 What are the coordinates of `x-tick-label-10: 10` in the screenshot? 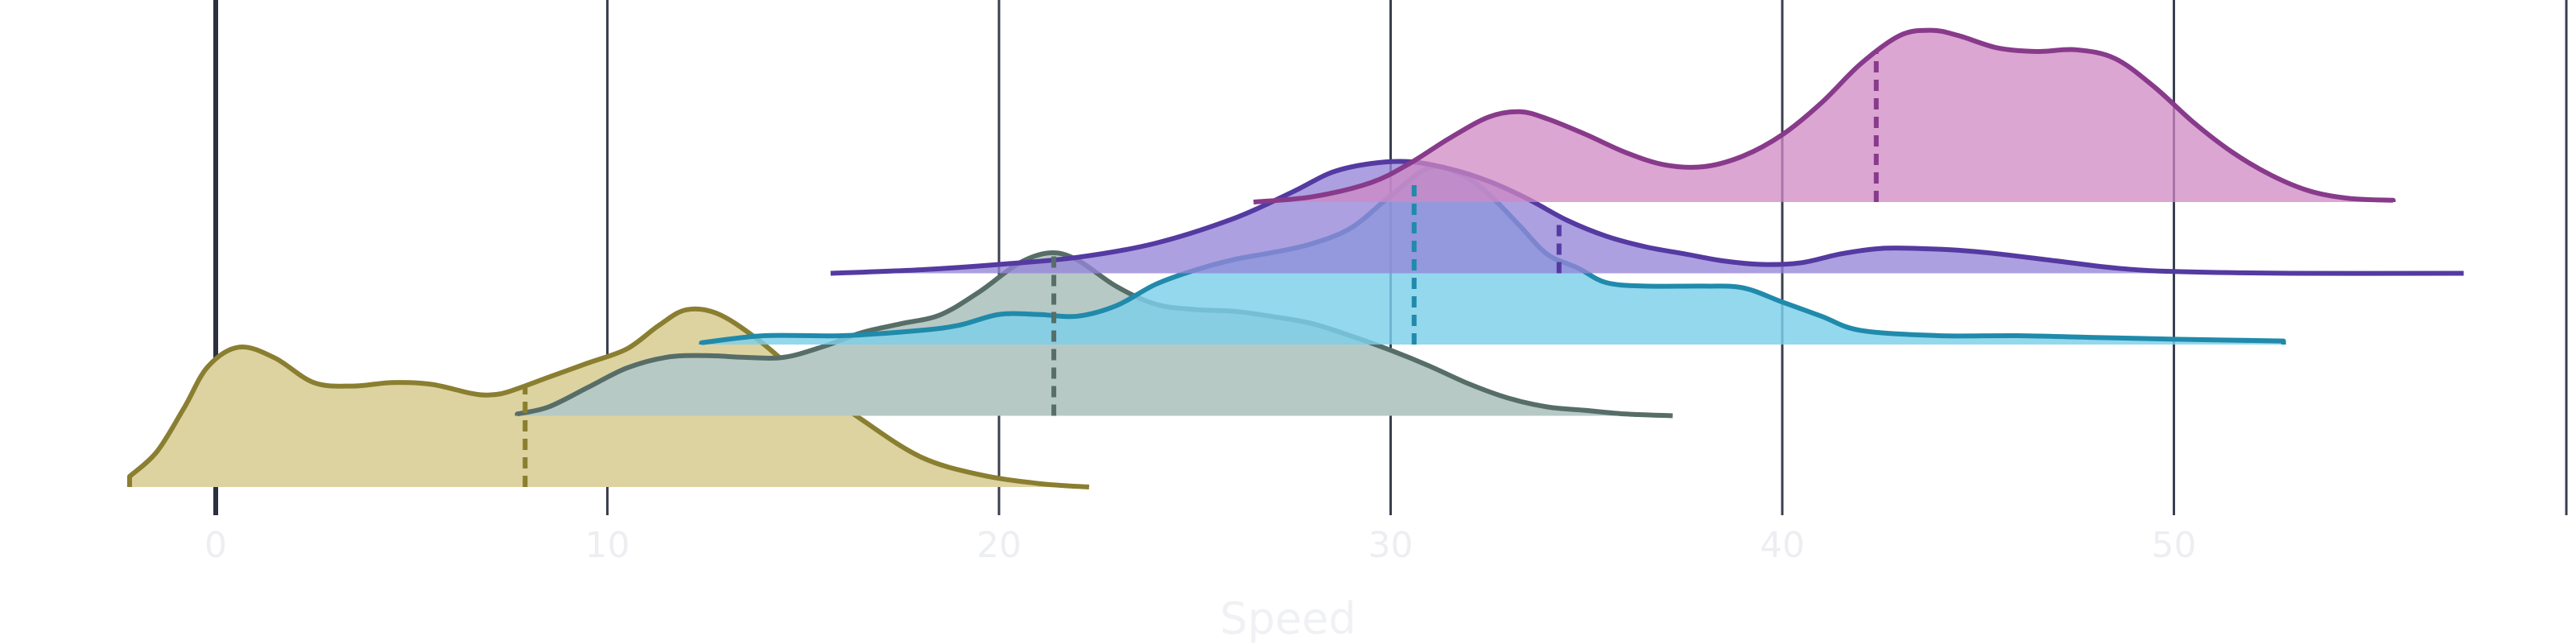 It's located at (607, 545).